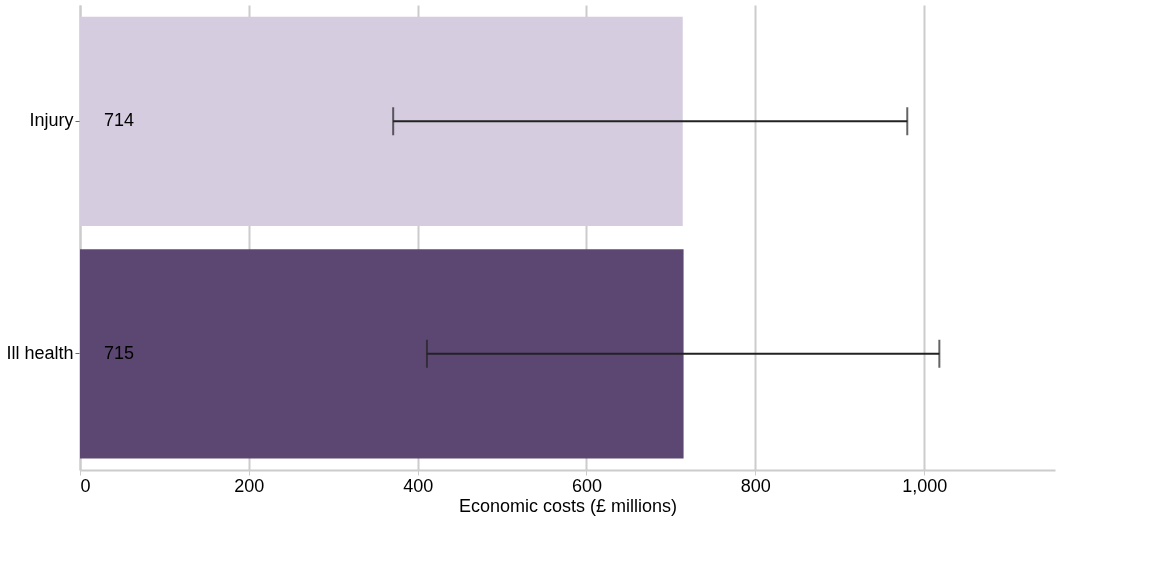 The width and height of the screenshot is (1173, 587). Describe the element at coordinates (85, 485) in the screenshot. I see `x-tick-label: 0` at that location.